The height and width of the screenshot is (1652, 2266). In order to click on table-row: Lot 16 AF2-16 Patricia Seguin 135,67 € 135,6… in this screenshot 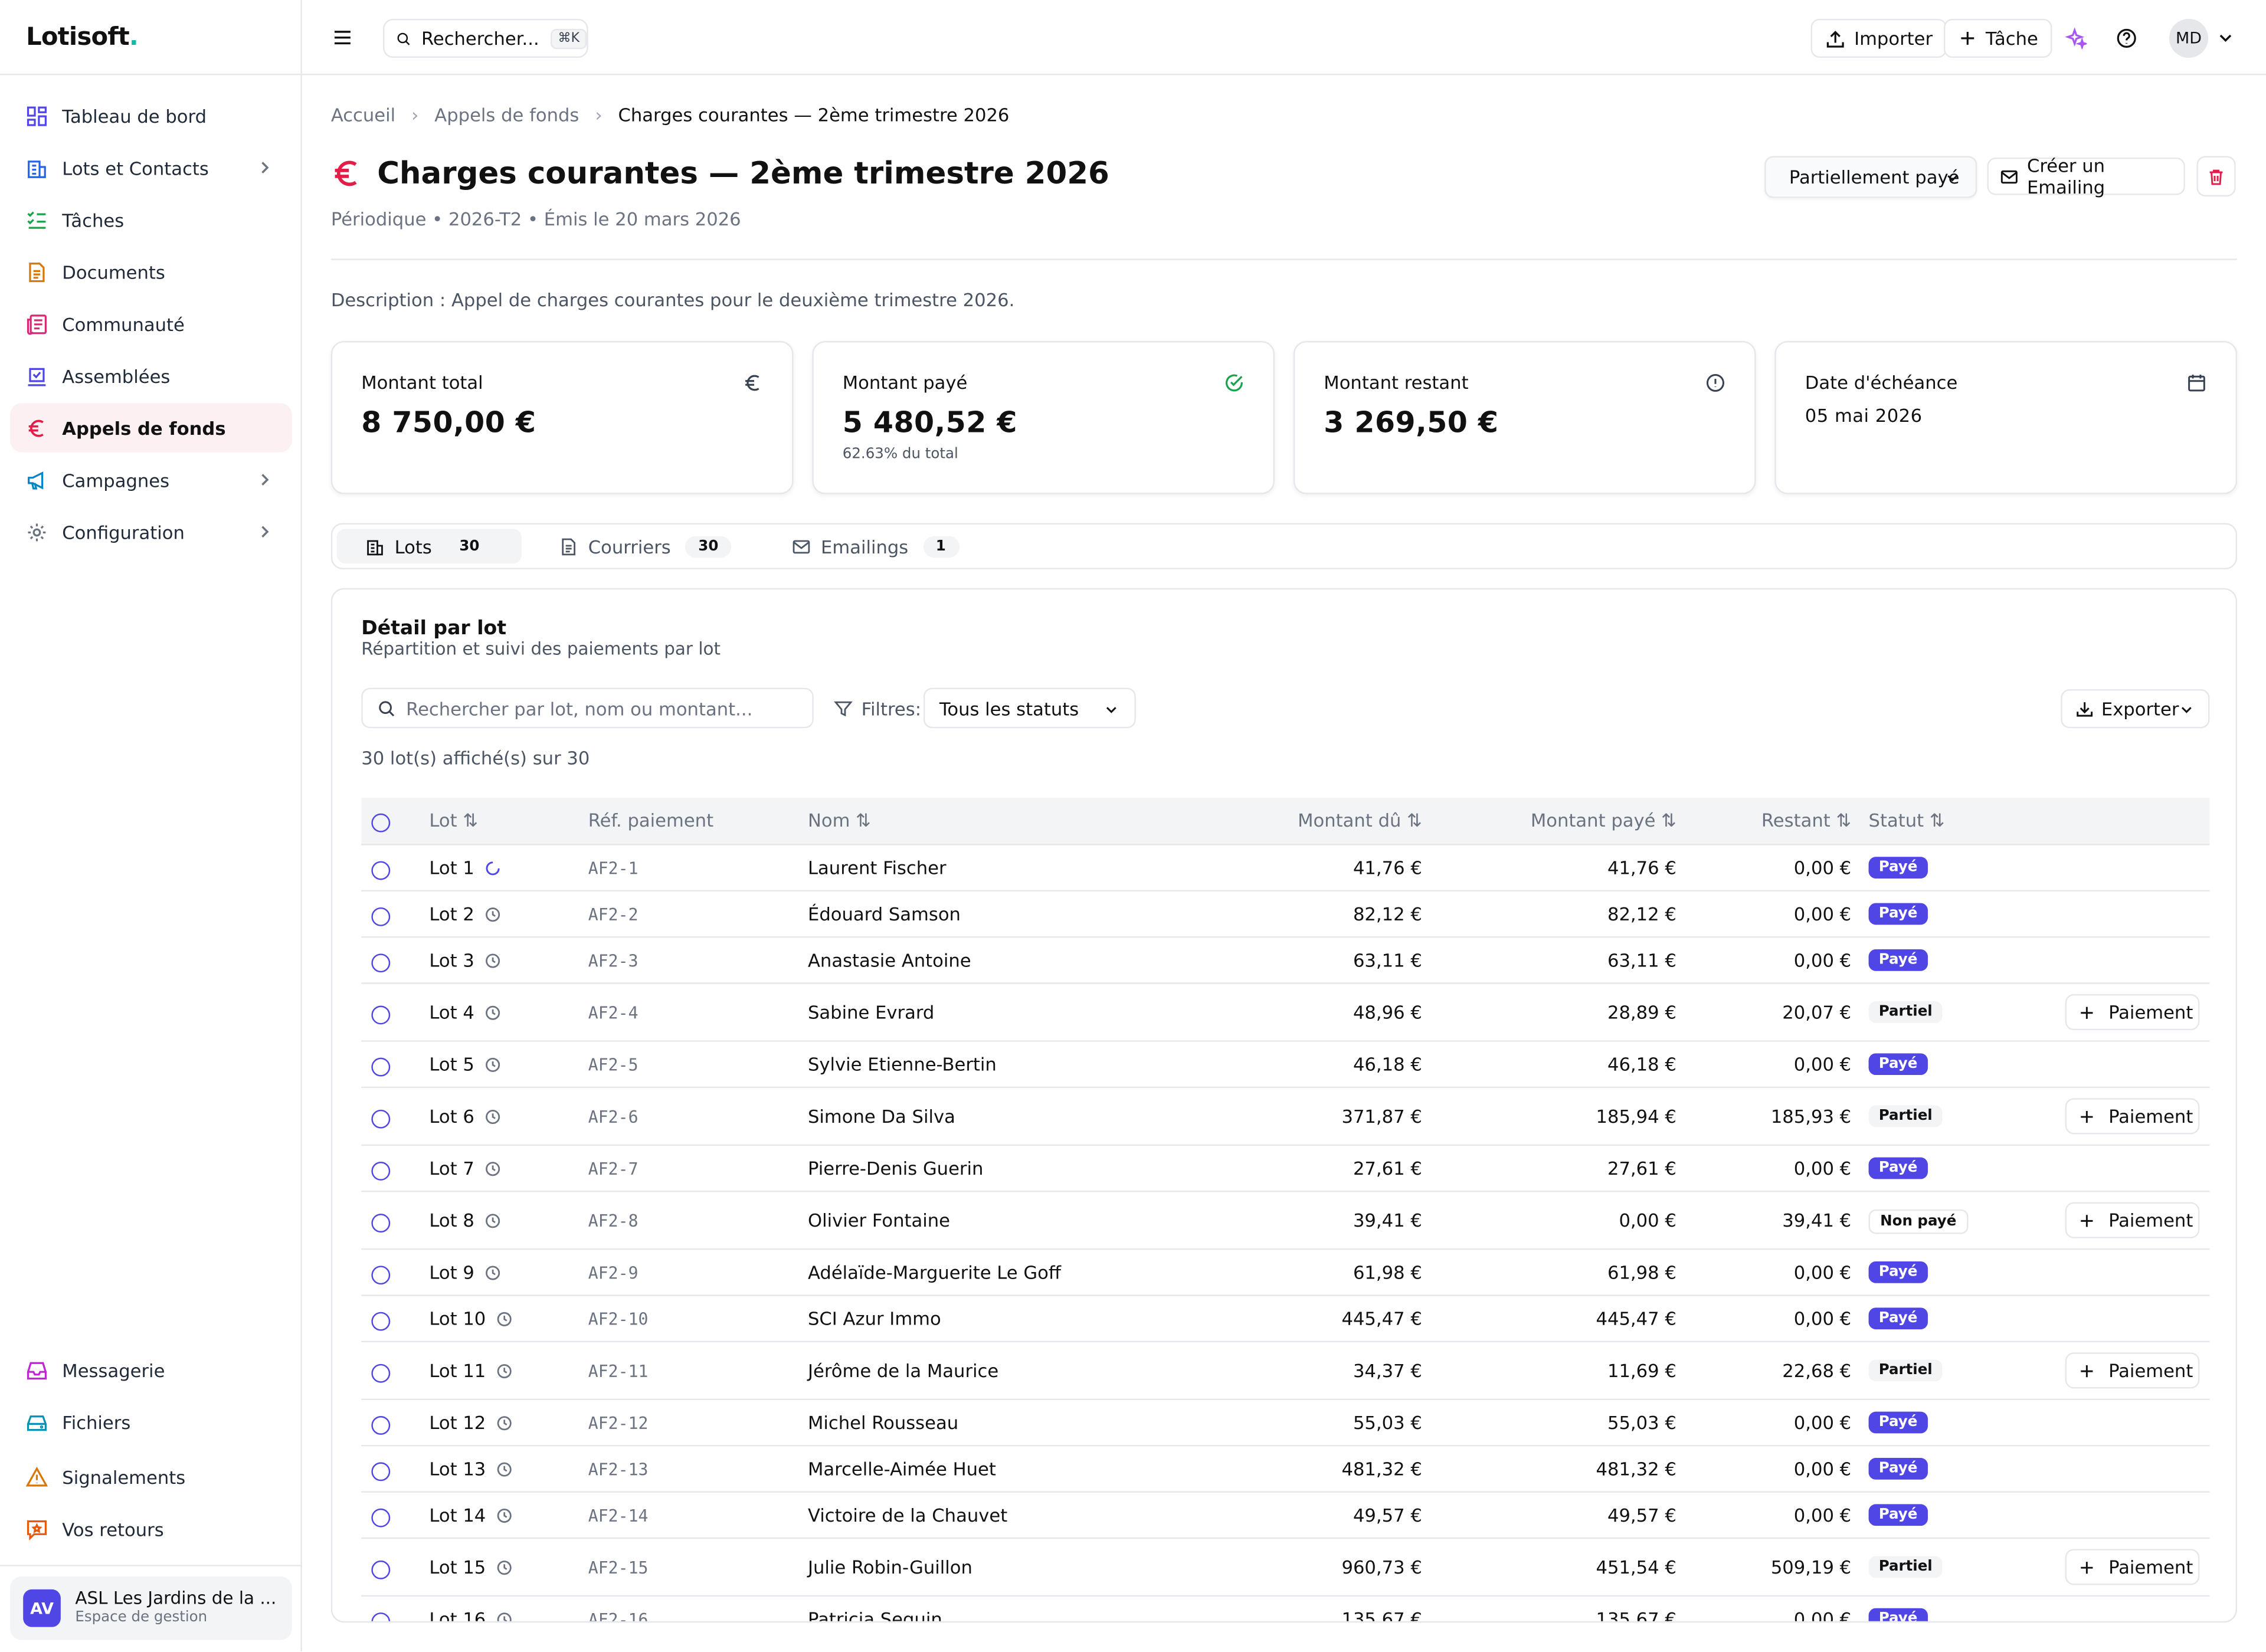, I will do `click(1285, 1609)`.